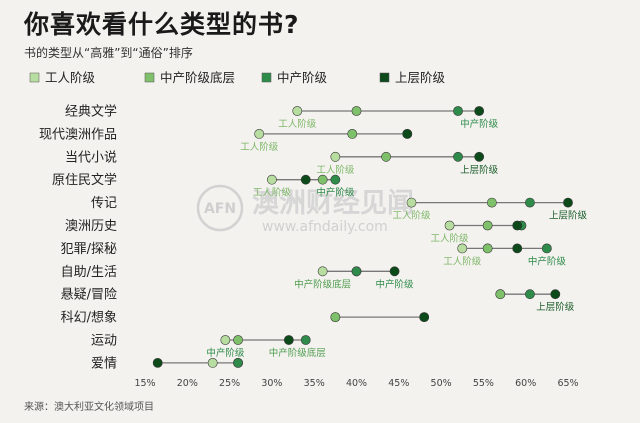 The height and width of the screenshot is (423, 640). Describe the element at coordinates (104, 363) in the screenshot. I see `category-label: 爱情` at that location.